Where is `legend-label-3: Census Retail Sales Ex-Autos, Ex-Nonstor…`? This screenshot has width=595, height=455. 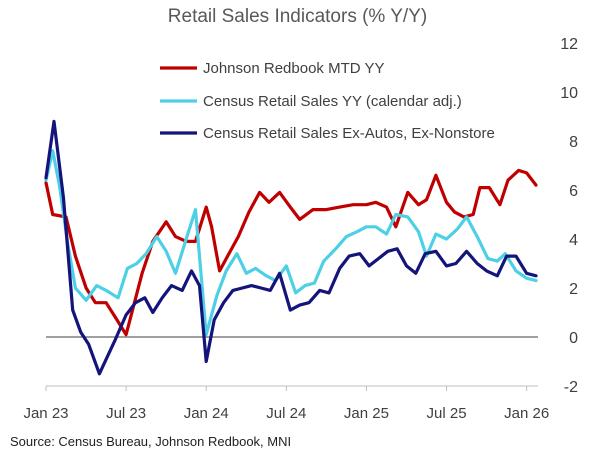 legend-label-3: Census Retail Sales Ex-Autos, Ex-Nonstor… is located at coordinates (349, 133).